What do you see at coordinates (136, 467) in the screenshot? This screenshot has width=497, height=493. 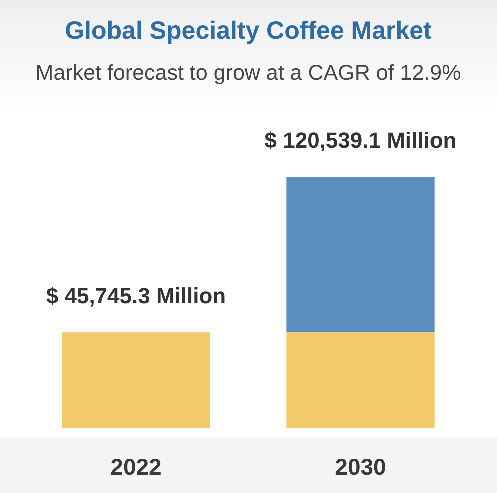 I see `x-tick-label: 2022` at bounding box center [136, 467].